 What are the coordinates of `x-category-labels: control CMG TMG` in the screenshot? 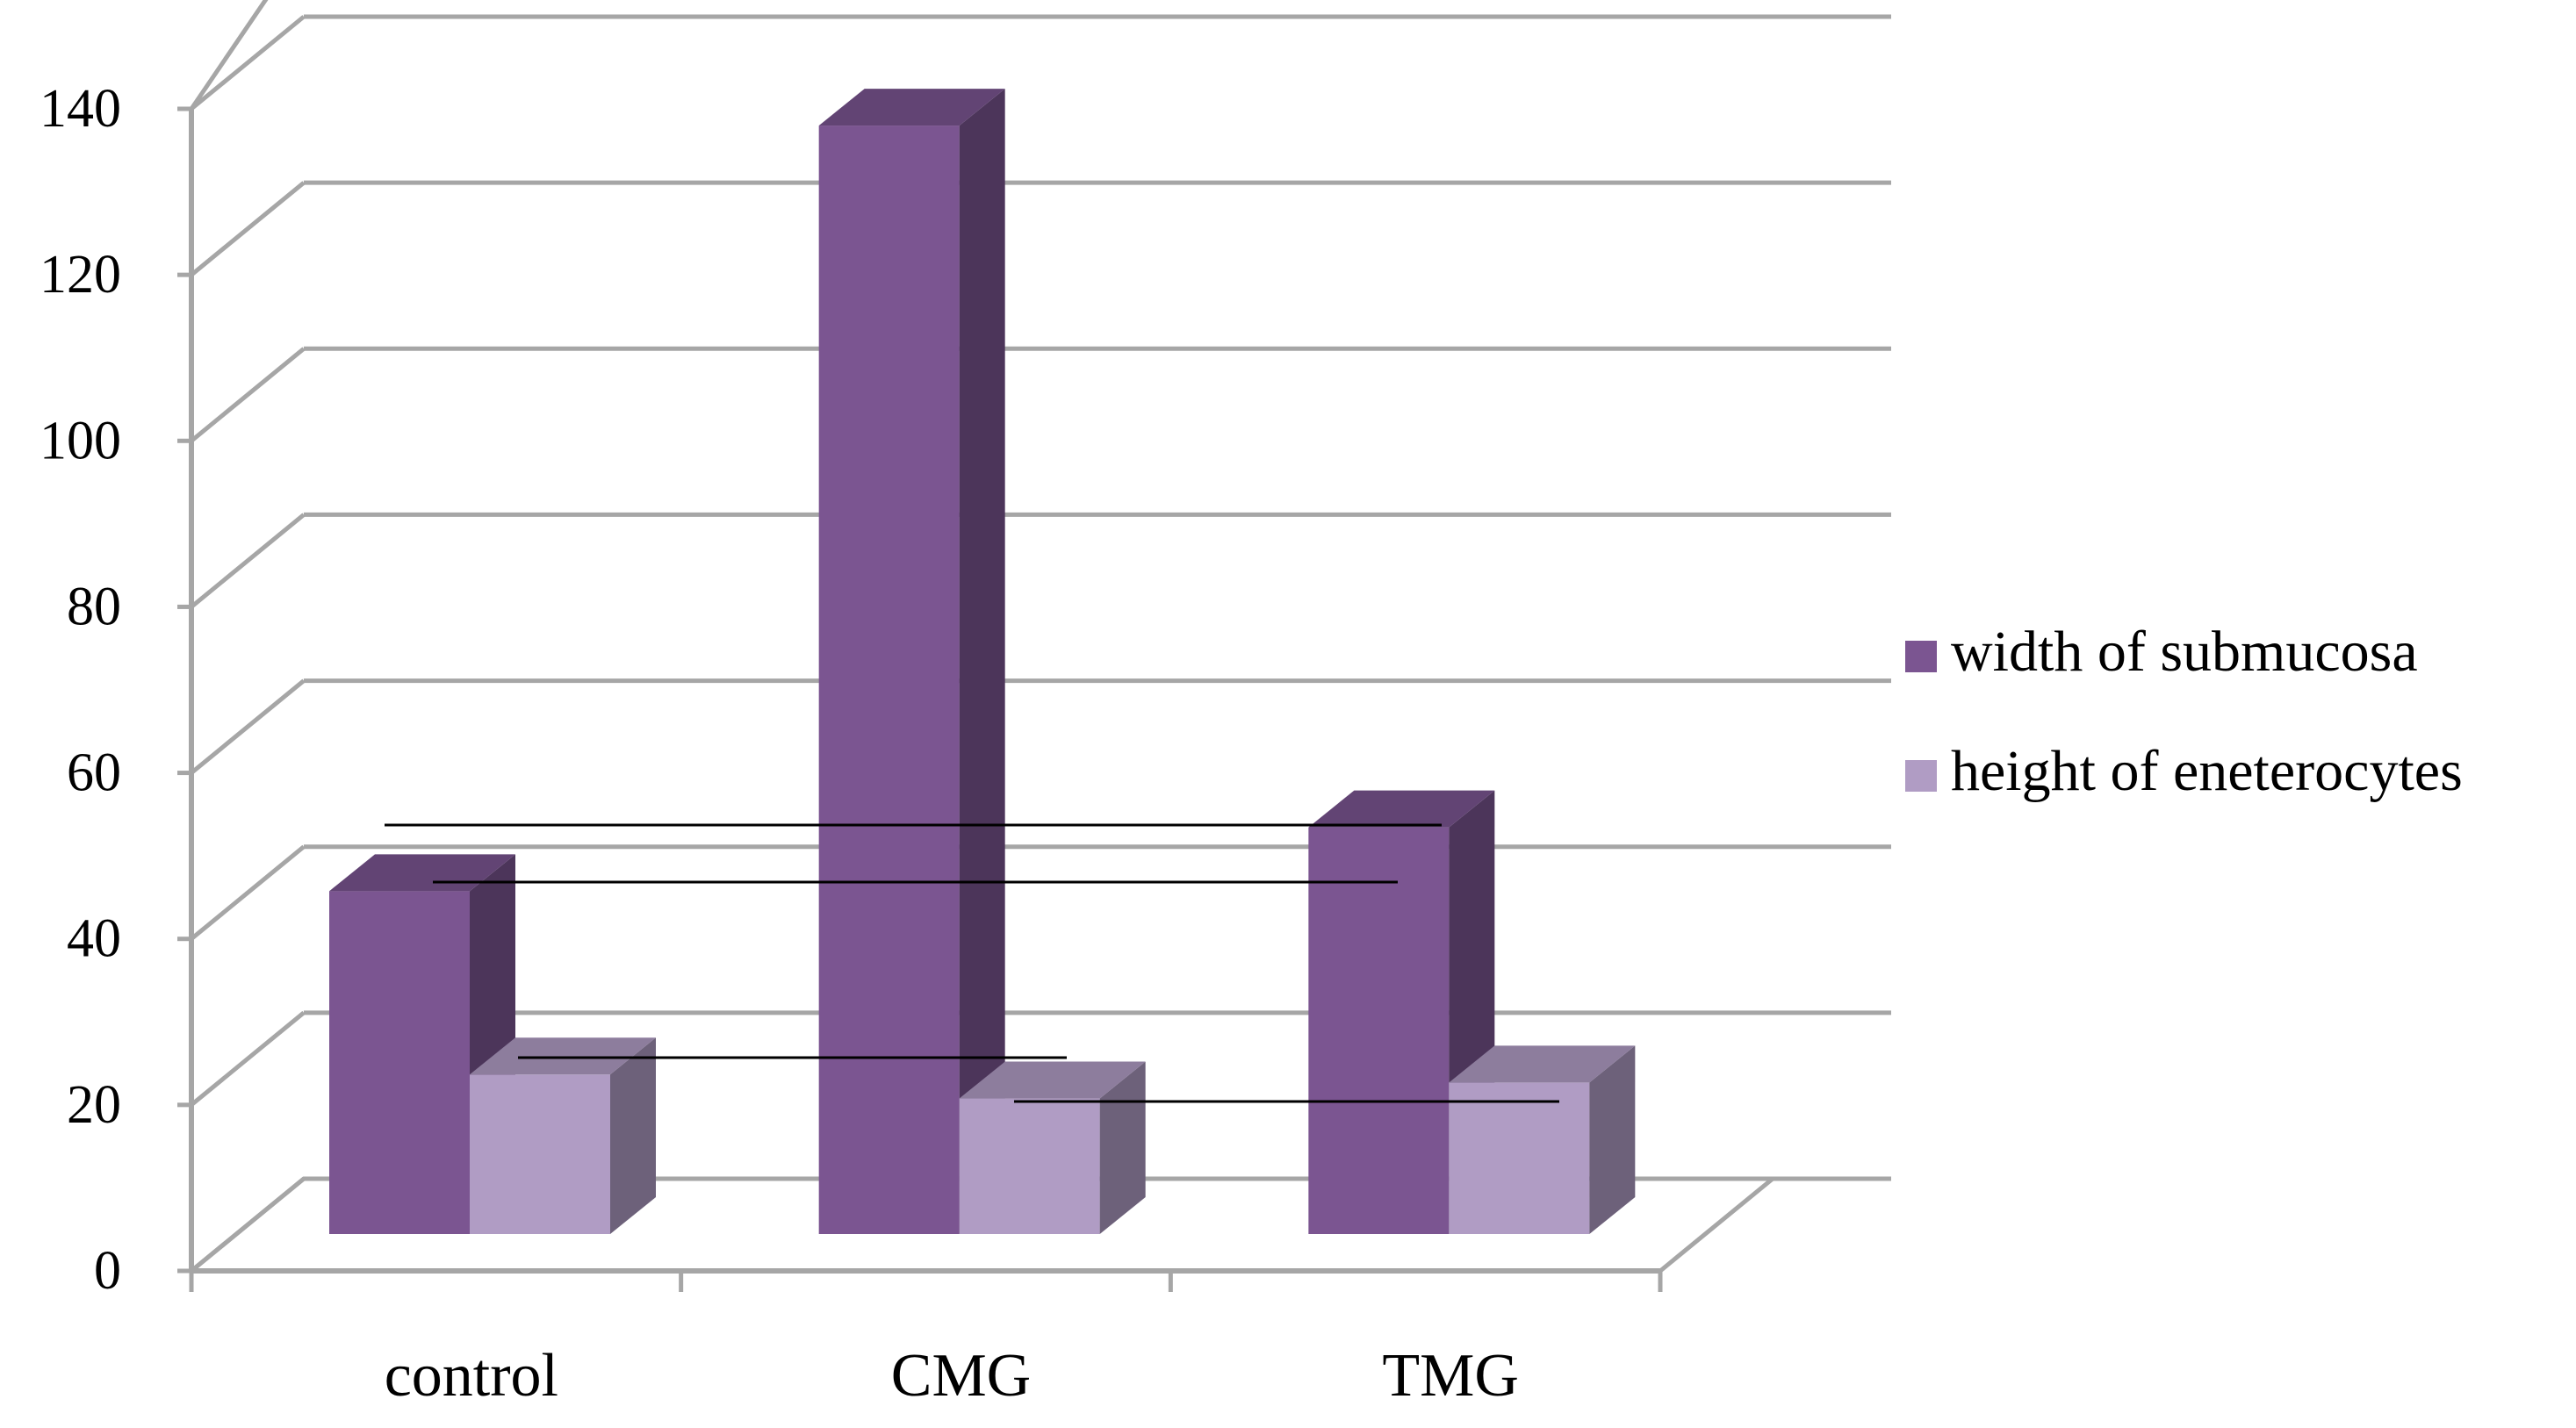 It's located at (952, 1376).